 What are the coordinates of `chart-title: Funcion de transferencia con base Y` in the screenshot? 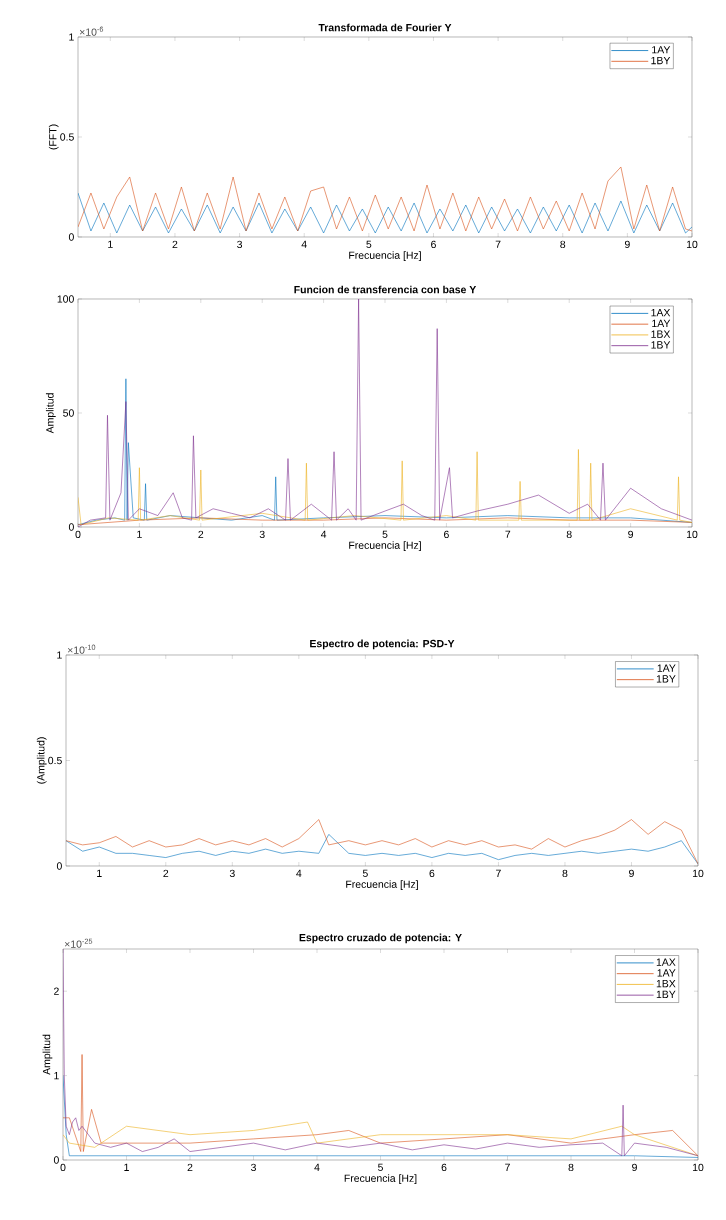 It's located at (385, 289).